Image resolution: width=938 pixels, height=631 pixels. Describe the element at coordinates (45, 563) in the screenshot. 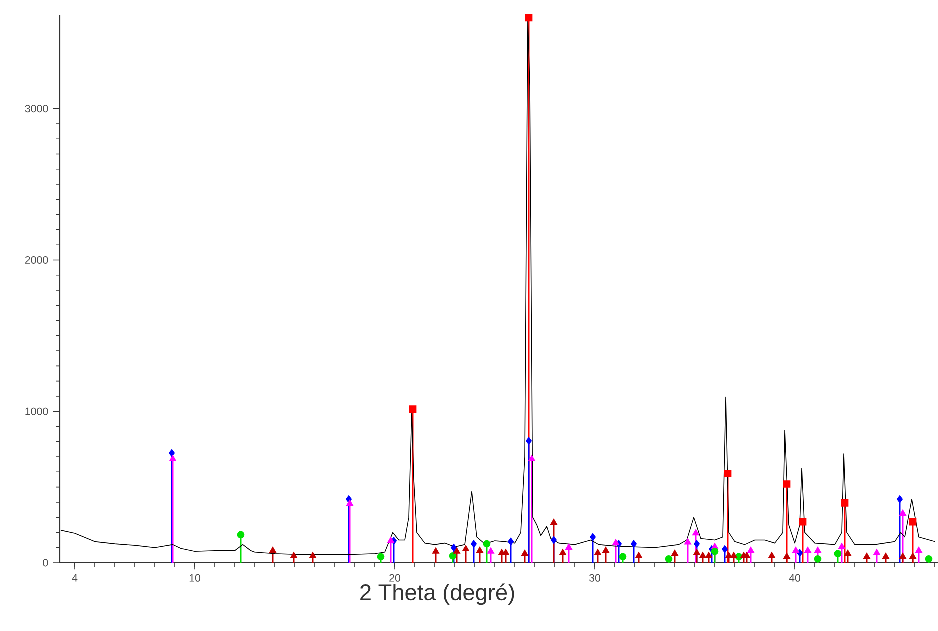

I see `y-tick-label: 0` at that location.